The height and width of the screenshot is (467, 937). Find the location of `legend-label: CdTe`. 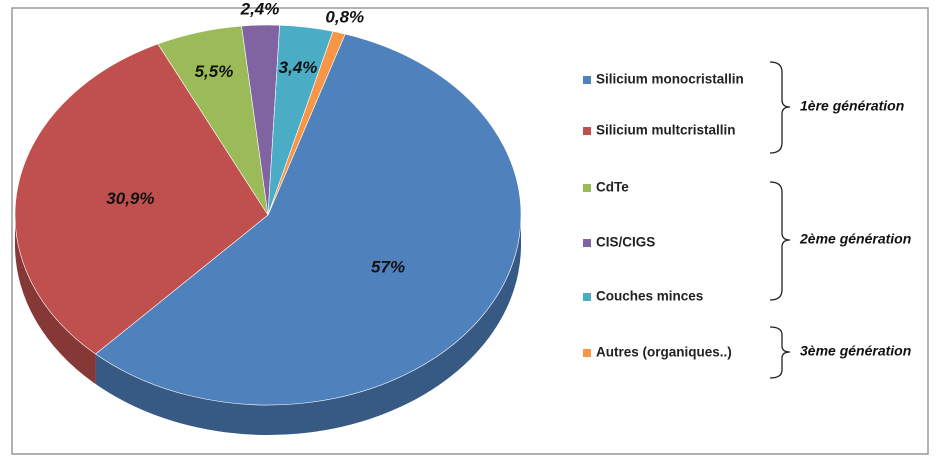

legend-label: CdTe is located at coordinates (612, 187).